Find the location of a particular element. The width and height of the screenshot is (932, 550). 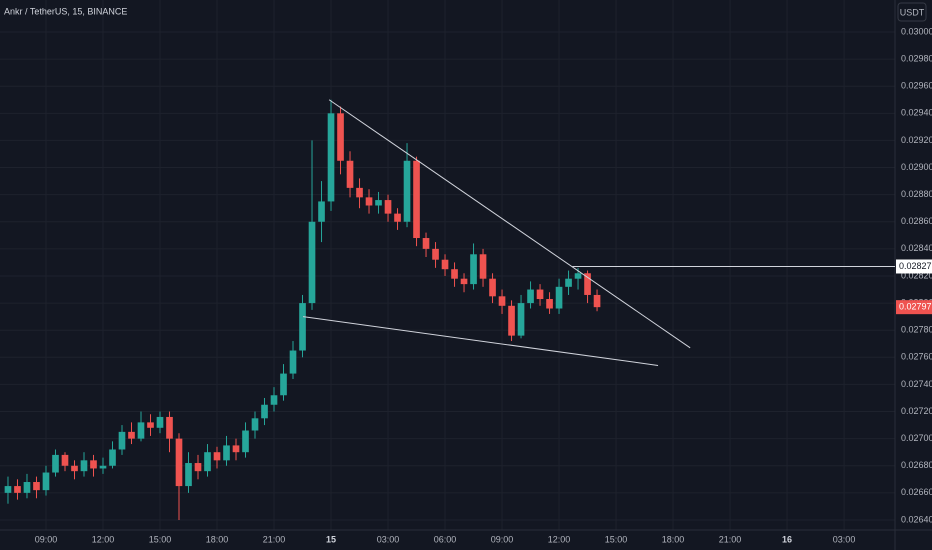

y-tick-label: 0.02940 is located at coordinates (916, 113).